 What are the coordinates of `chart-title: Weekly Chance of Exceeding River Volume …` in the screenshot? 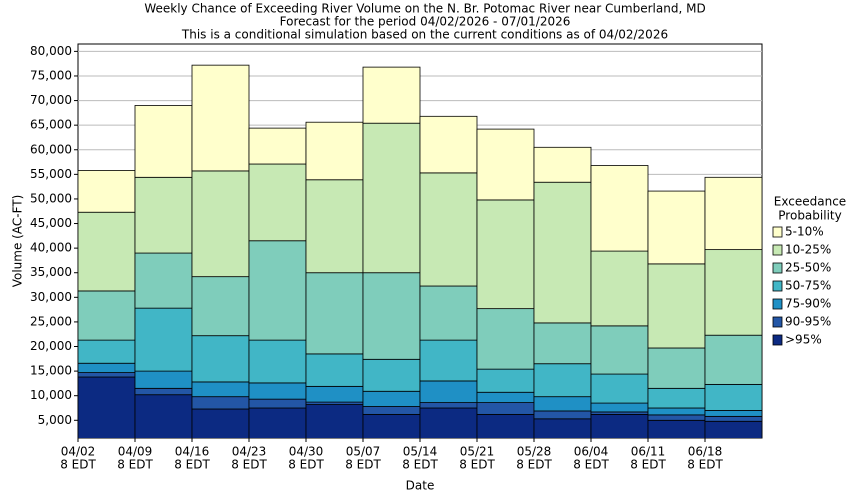 It's located at (424, 9).